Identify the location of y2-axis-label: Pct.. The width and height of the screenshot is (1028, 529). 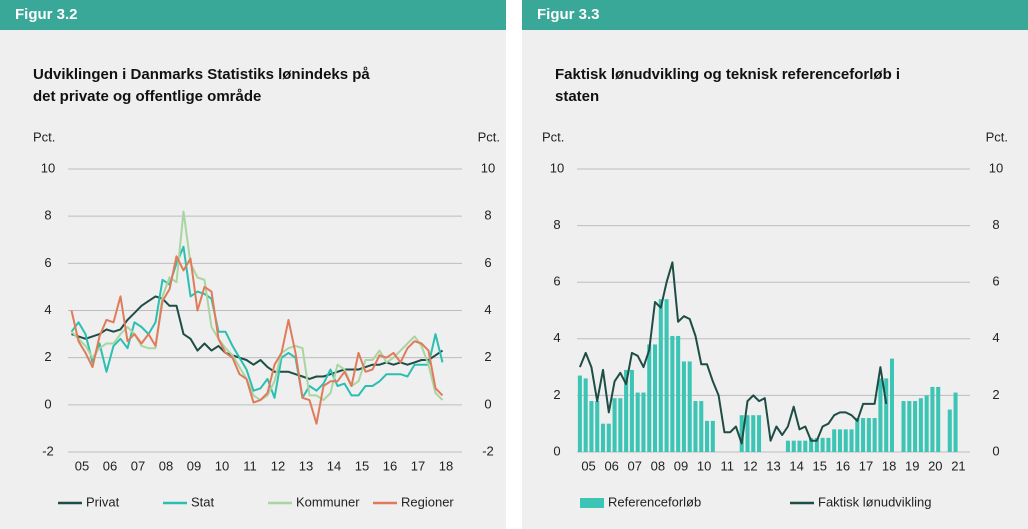
(997, 136).